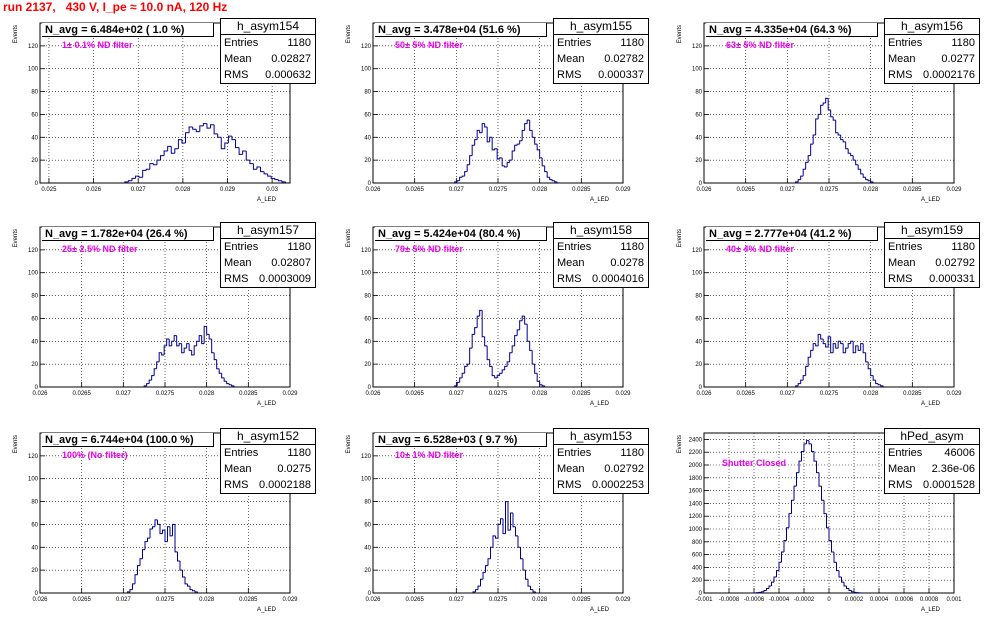  What do you see at coordinates (932, 27) in the screenshot?
I see `histogram-name: h_asym156` at bounding box center [932, 27].